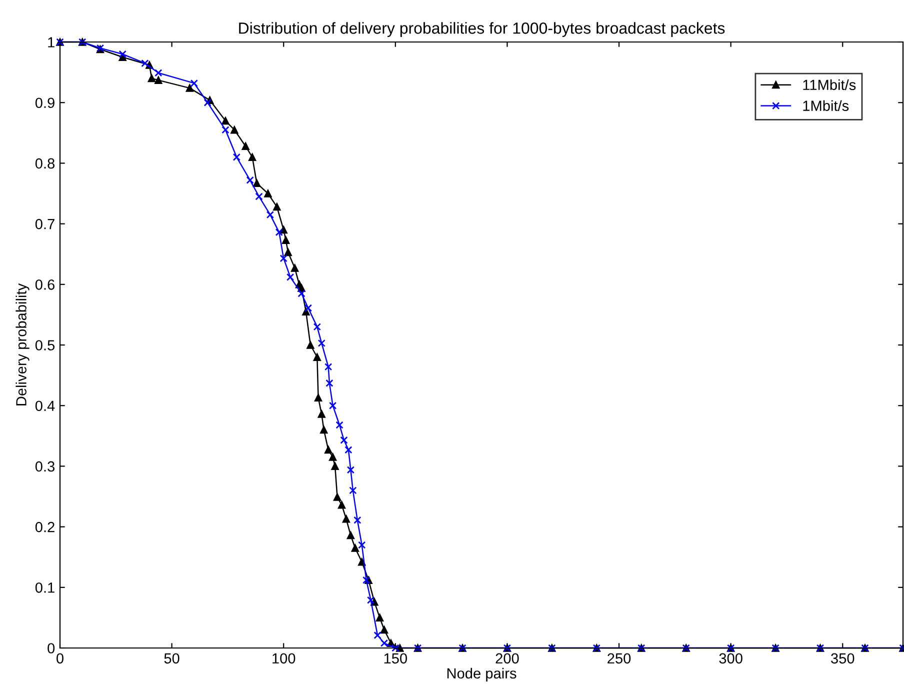 The image size is (904, 700). Describe the element at coordinates (829, 84) in the screenshot. I see `legend-label: 11Mbit/s` at that location.